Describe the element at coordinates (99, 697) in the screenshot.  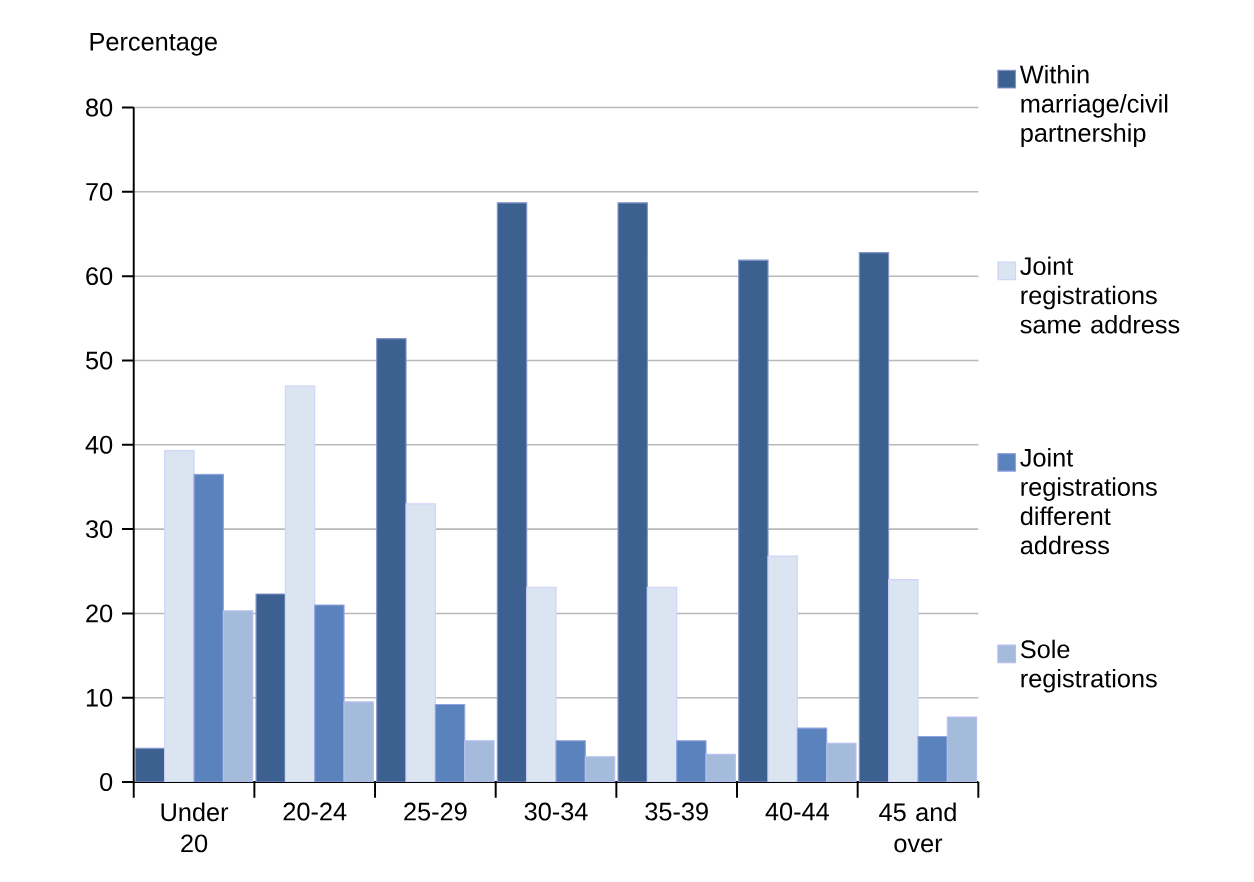
I see `y-tick-label: 10` at that location.